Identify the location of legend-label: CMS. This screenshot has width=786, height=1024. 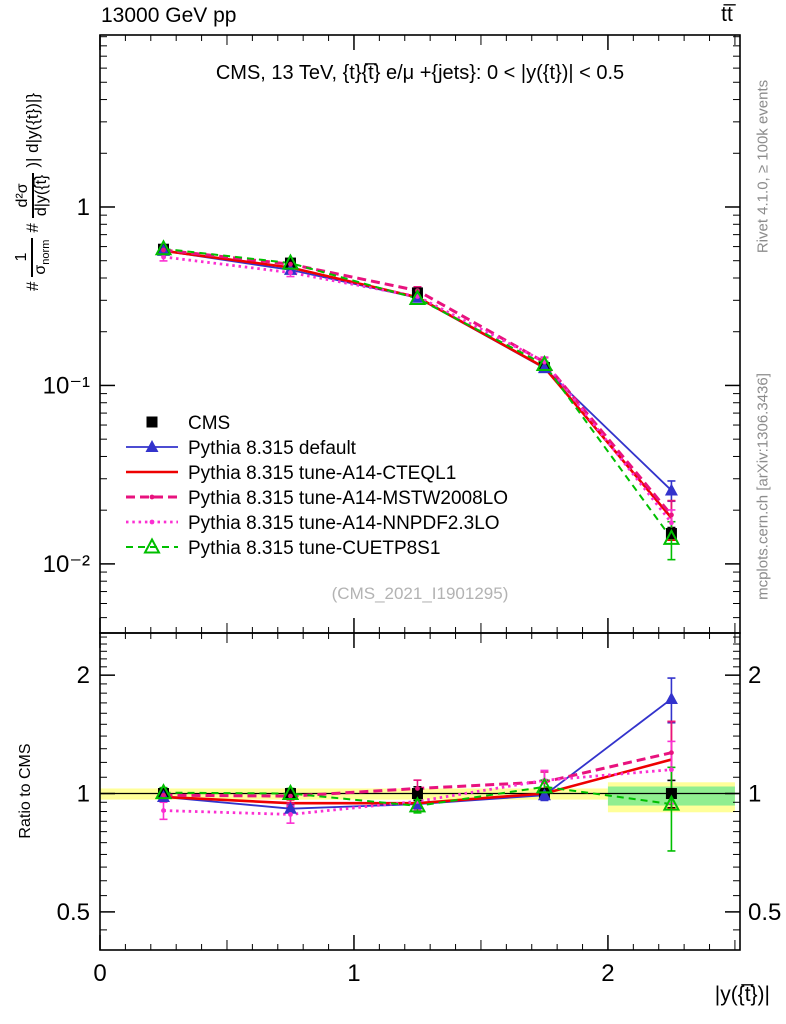
(209, 423).